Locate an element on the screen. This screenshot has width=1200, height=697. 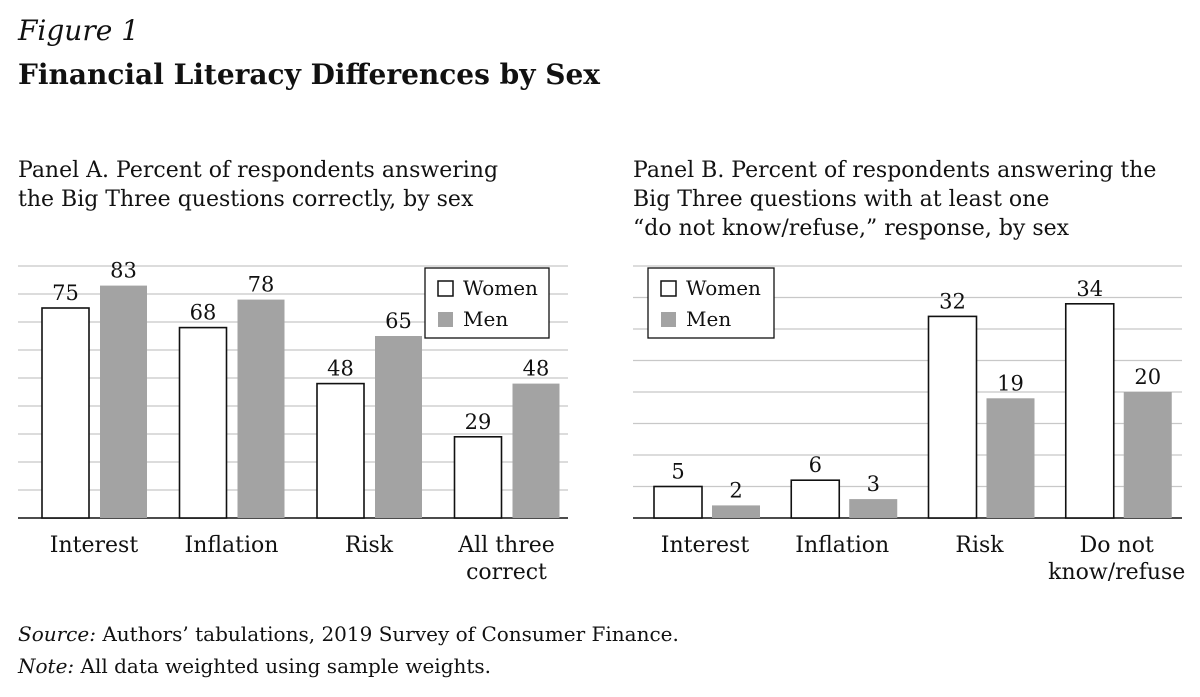
panel-b-category-label: Do not is located at coordinates (1117, 545).